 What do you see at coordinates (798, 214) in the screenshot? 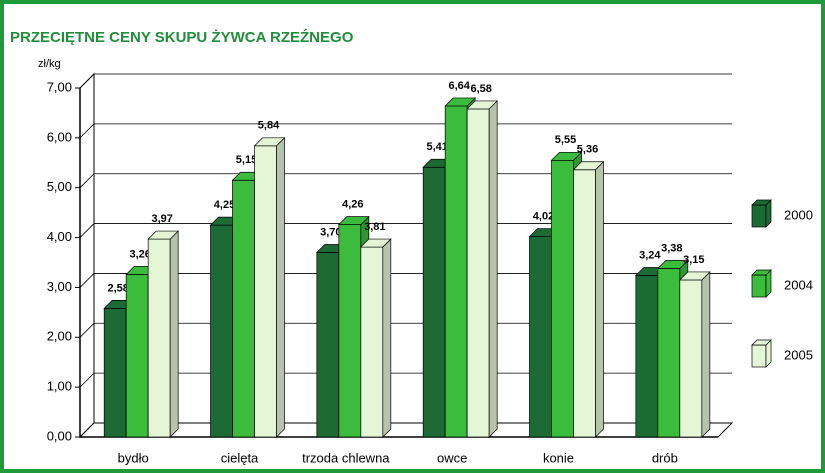
I see `legend-label: 2000` at bounding box center [798, 214].